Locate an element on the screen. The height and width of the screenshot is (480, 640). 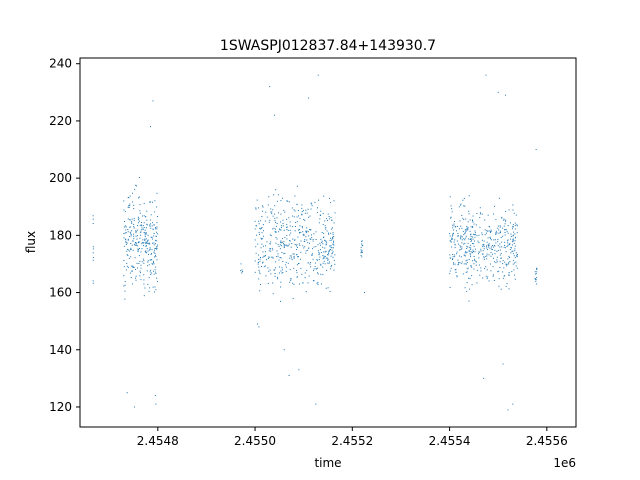
y-tick-label: 160 is located at coordinates (60, 293).